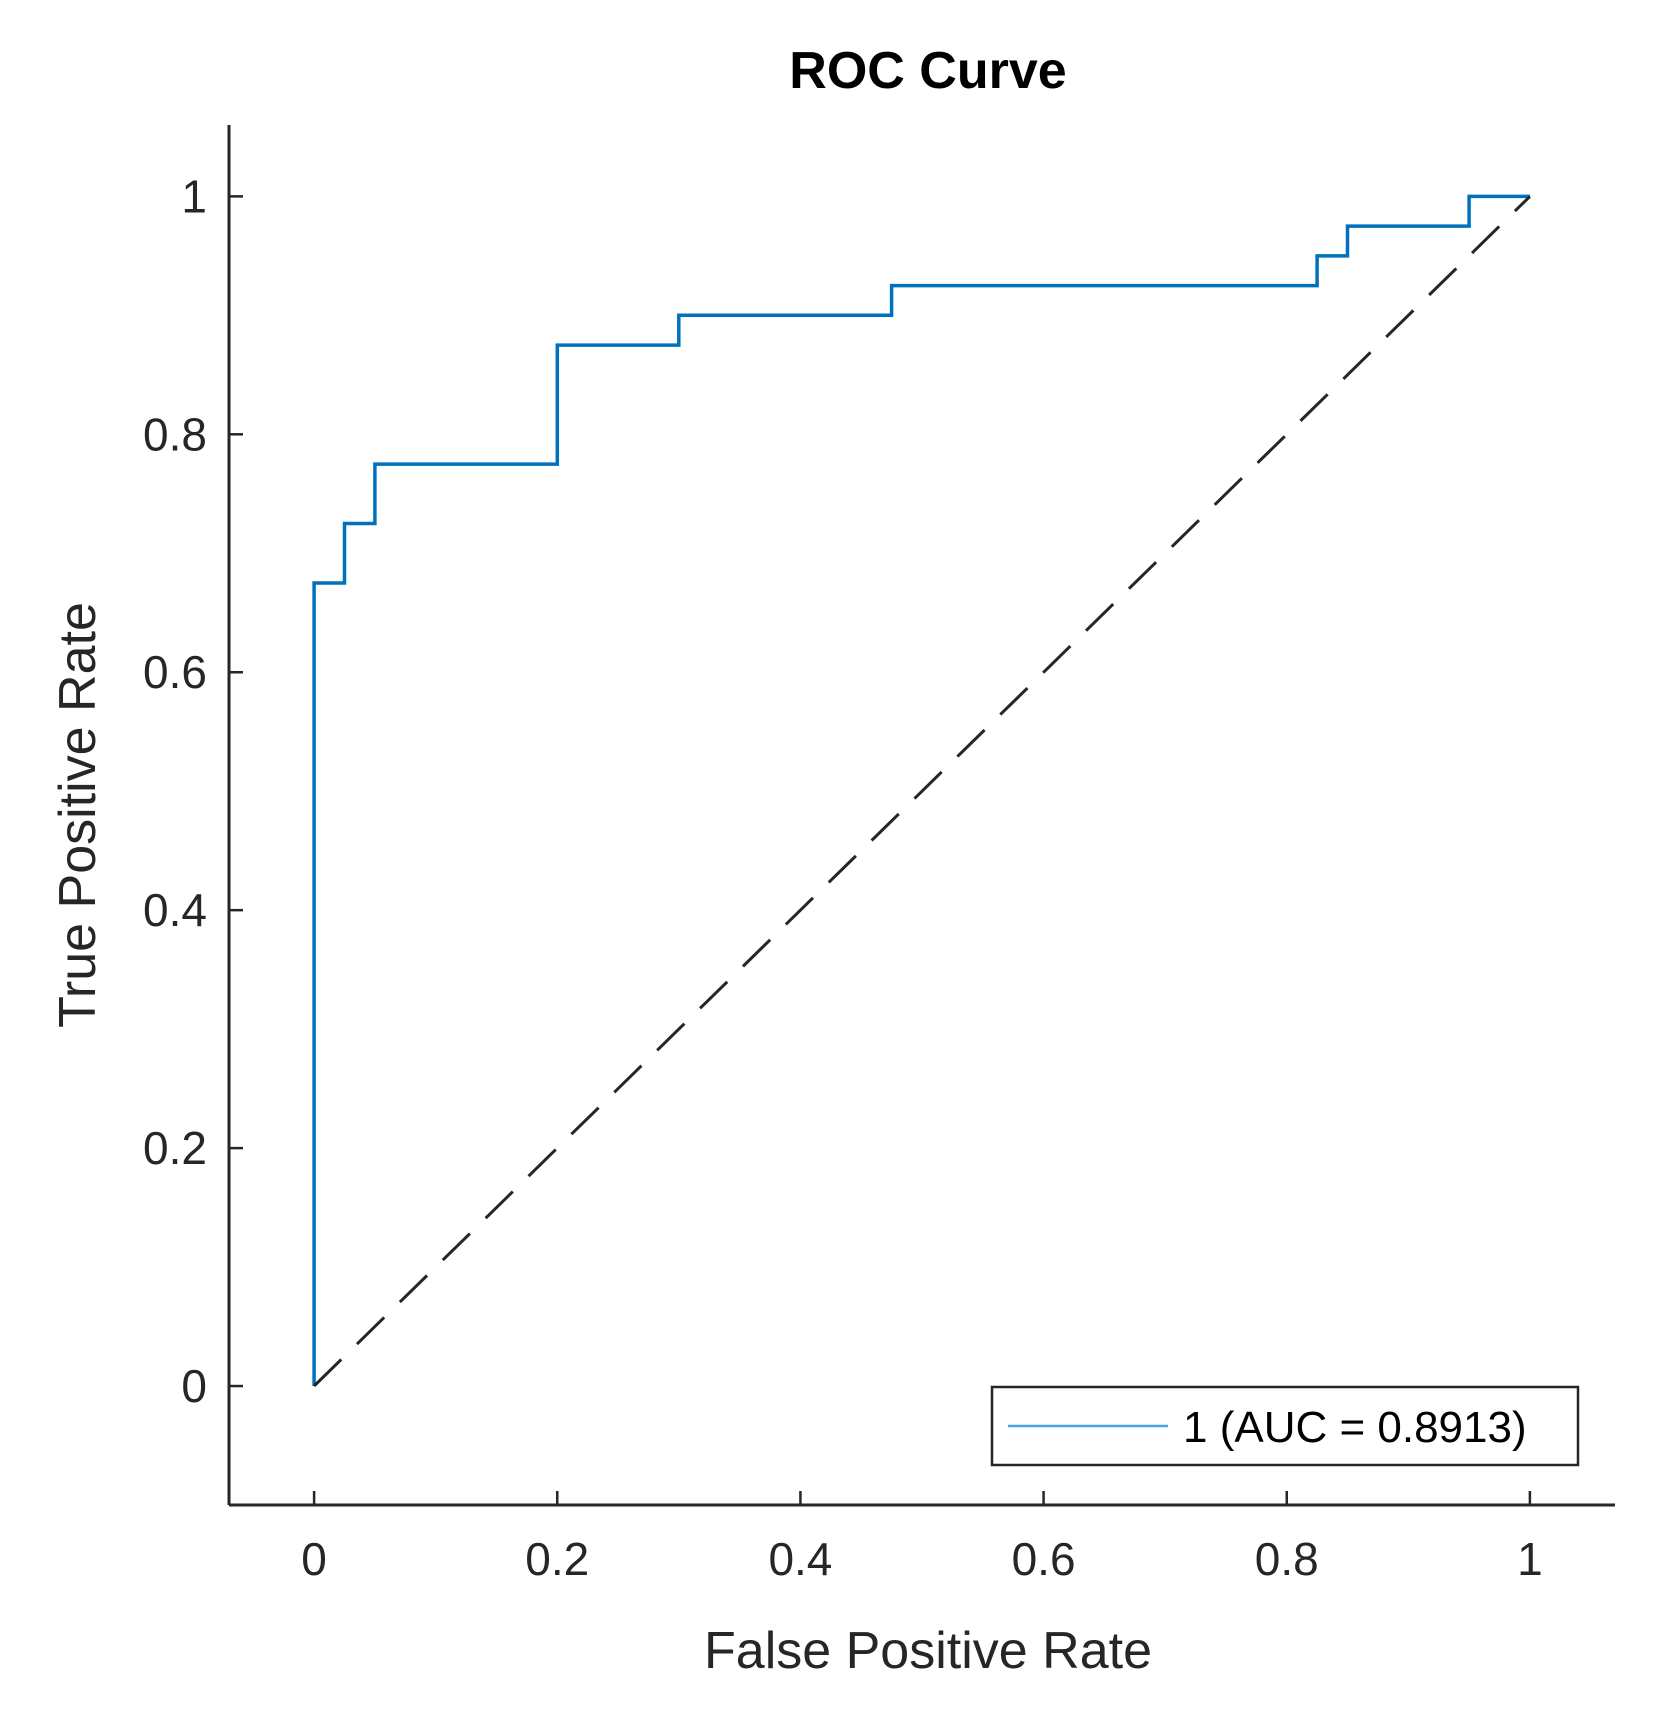 This screenshot has width=1659, height=1715. What do you see at coordinates (928, 1651) in the screenshot?
I see `x-axis-label: False Positive Rate` at bounding box center [928, 1651].